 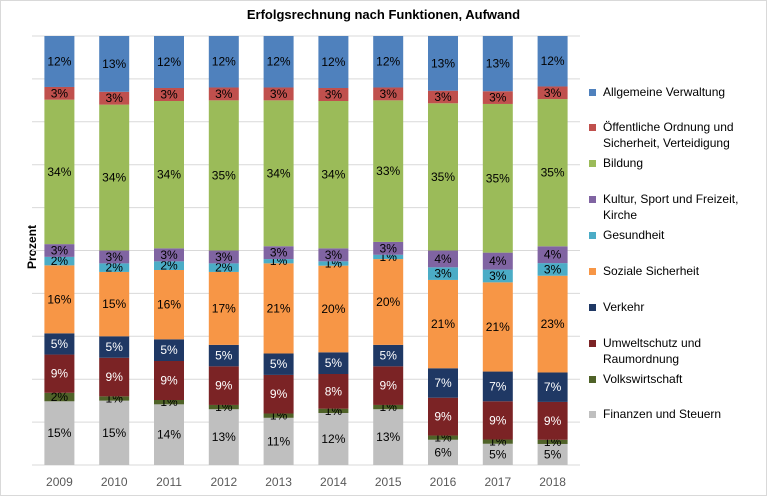 I want to click on data-label: 4%, so click(x=443, y=259).